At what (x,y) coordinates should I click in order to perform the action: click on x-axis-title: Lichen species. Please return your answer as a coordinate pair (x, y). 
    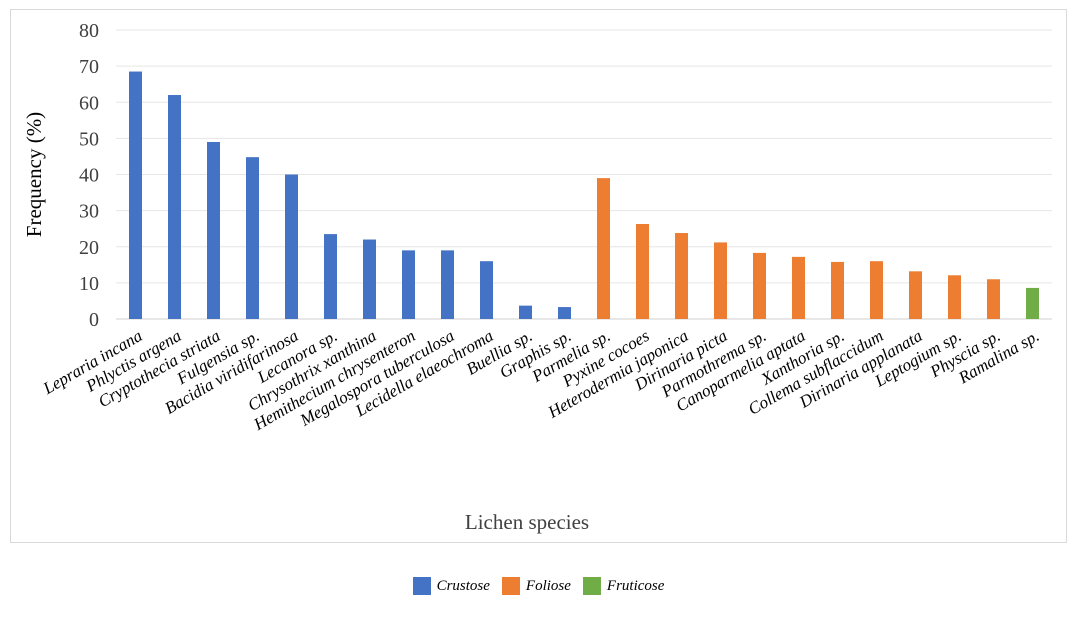
    Looking at the image, I should click on (527, 522).